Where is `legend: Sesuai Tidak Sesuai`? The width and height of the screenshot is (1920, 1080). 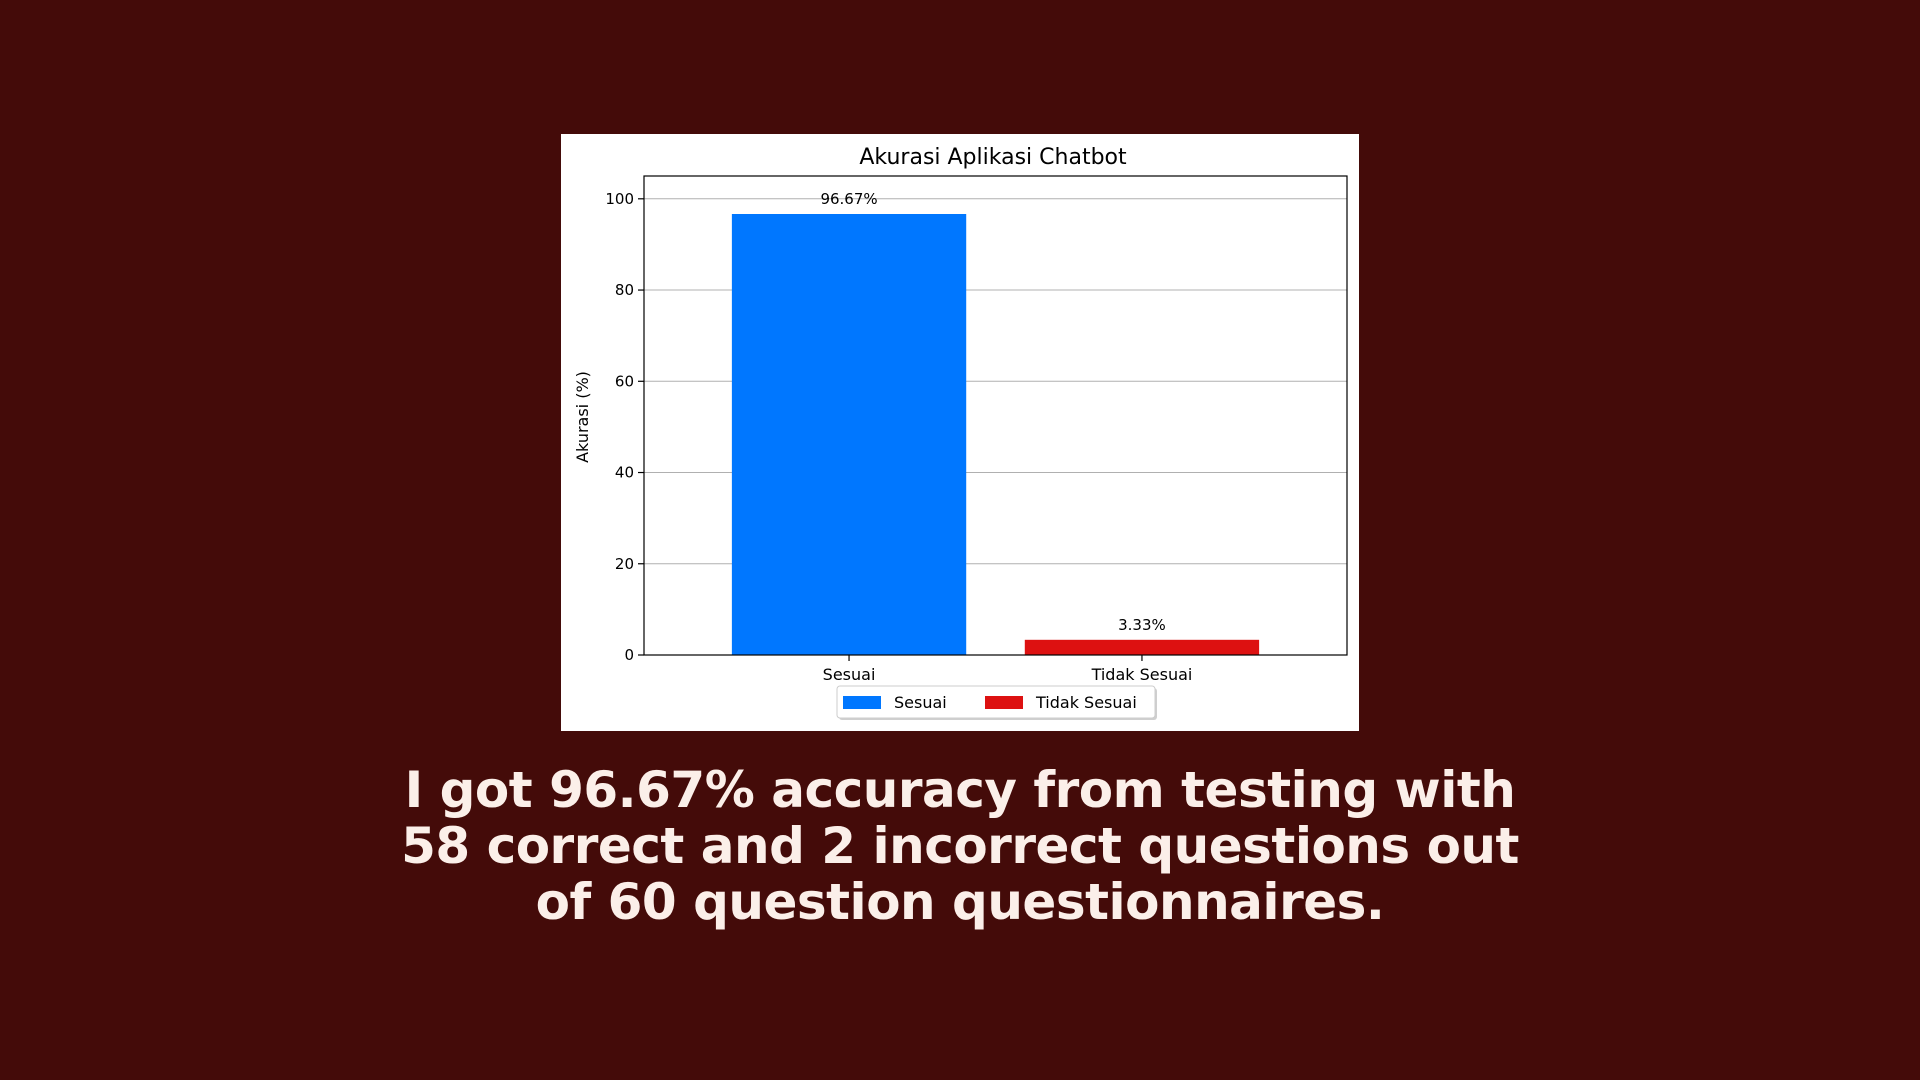
legend: Sesuai Tidak Sesuai is located at coordinates (996, 702).